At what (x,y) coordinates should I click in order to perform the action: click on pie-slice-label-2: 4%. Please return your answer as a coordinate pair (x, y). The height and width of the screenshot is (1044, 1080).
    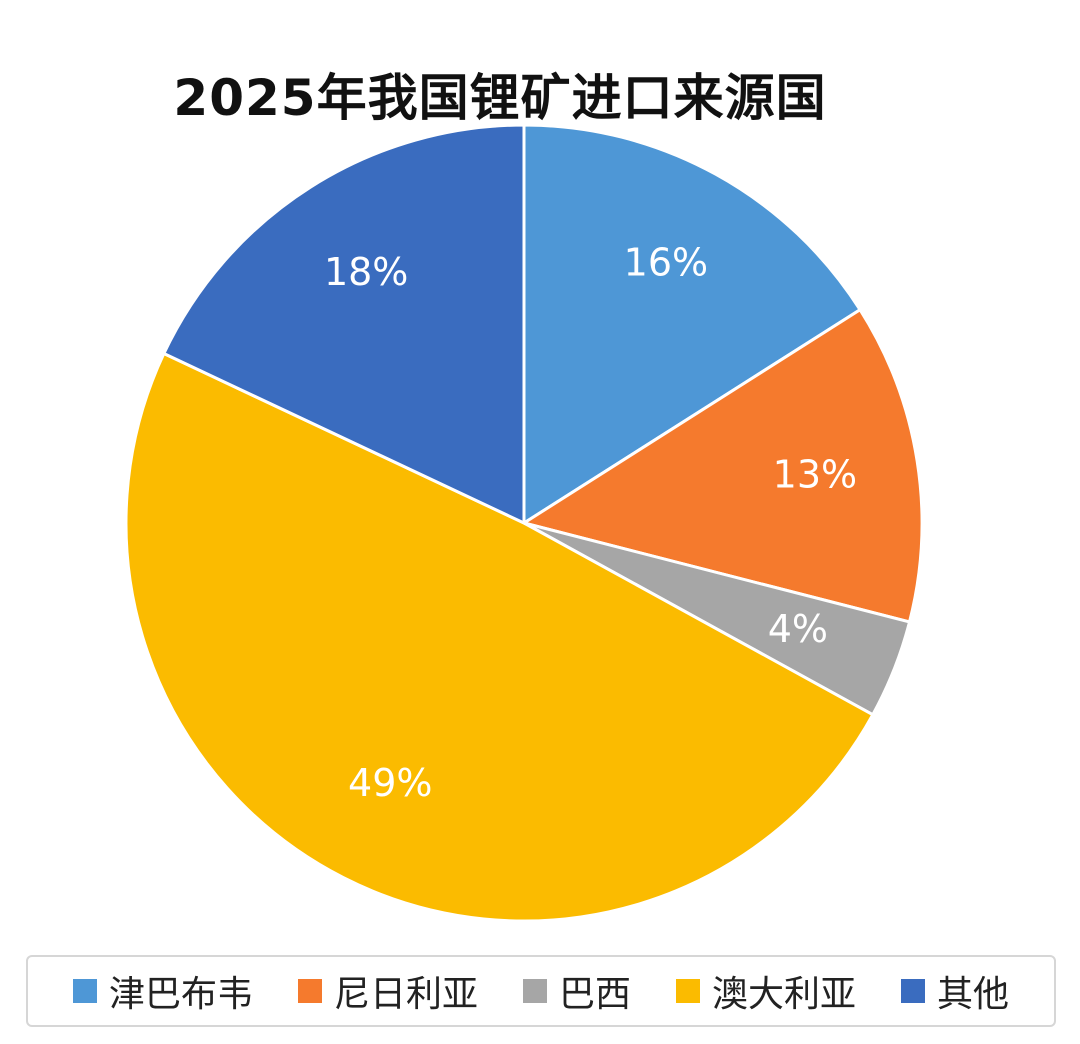
    Looking at the image, I should click on (798, 629).